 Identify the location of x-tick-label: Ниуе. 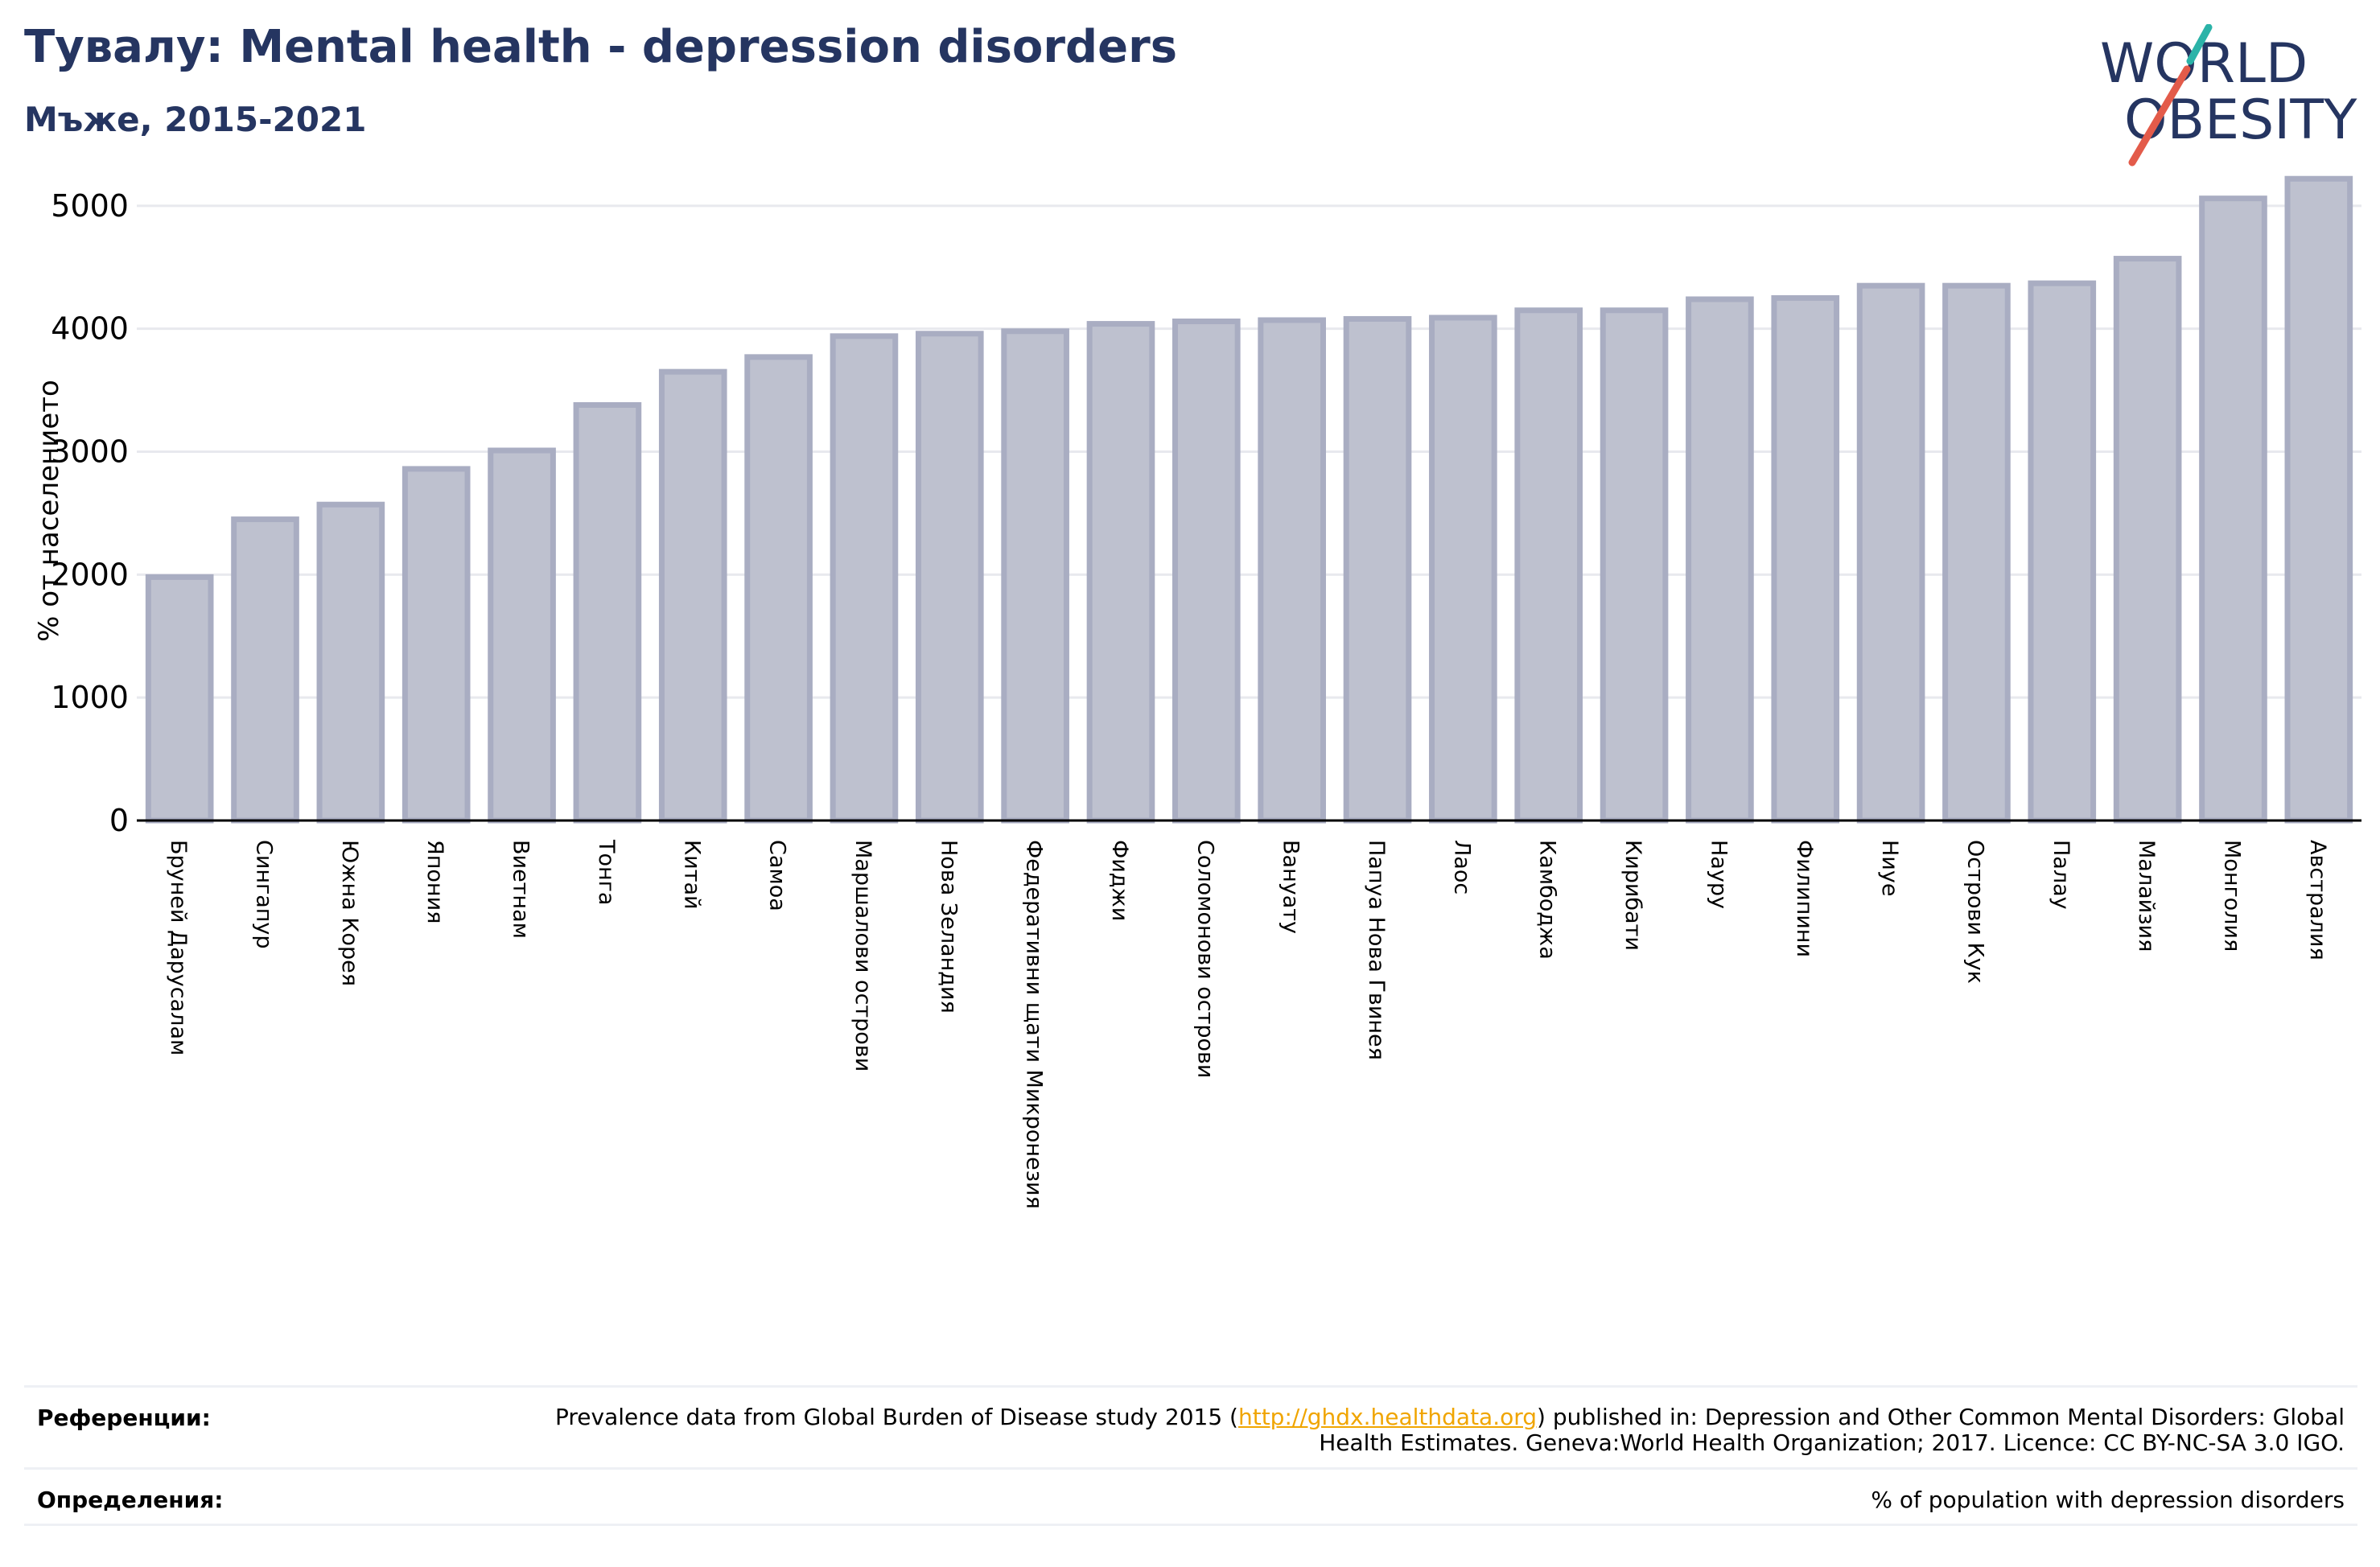
(1889, 868).